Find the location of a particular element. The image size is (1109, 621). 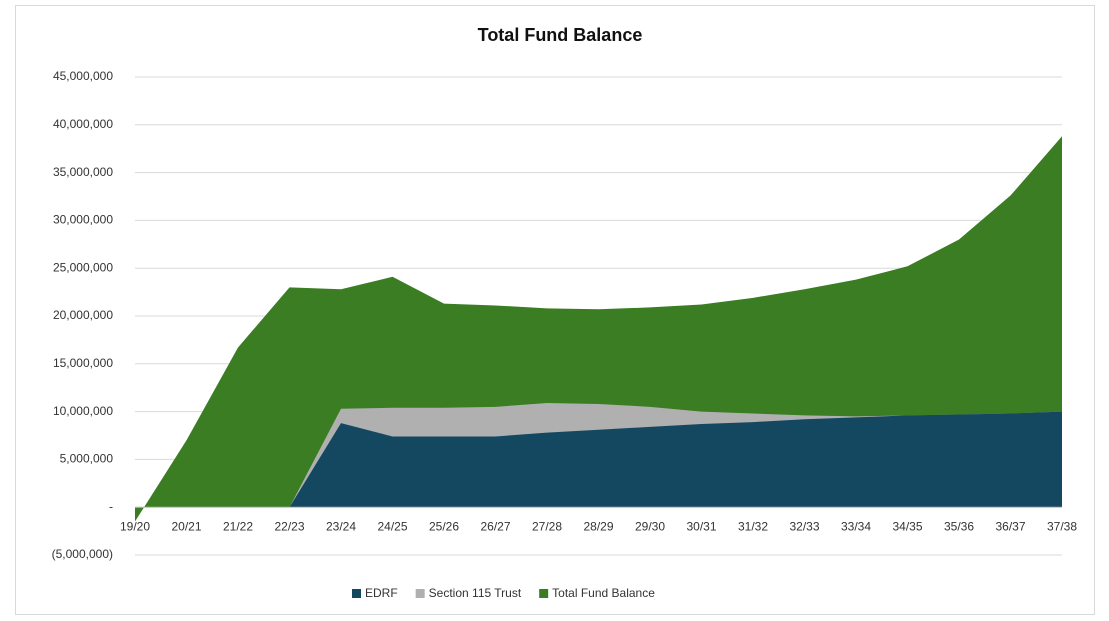

x-tick-label: 30/31 is located at coordinates (701, 526).